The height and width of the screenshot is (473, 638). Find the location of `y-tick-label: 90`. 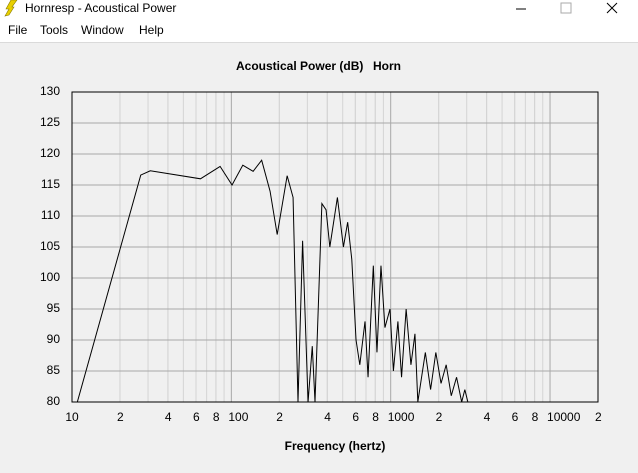

y-tick-label: 90 is located at coordinates (54, 339).